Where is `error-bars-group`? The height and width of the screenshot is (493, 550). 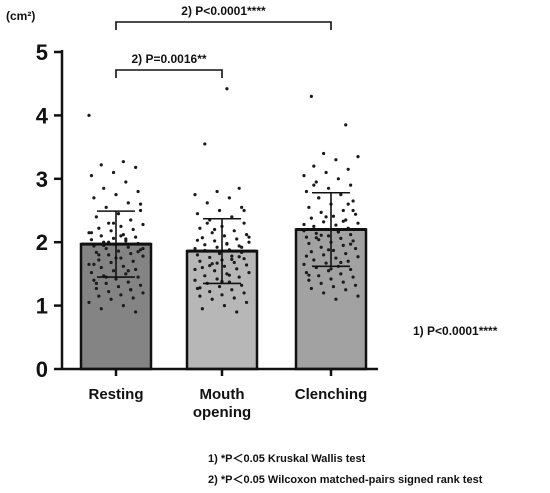
error-bars-group is located at coordinates (223, 238).